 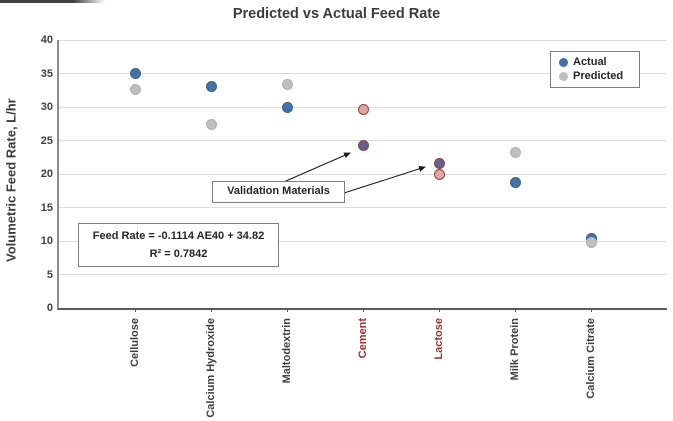 I want to click on x-category-label-cement: Cement, so click(x=363, y=338).